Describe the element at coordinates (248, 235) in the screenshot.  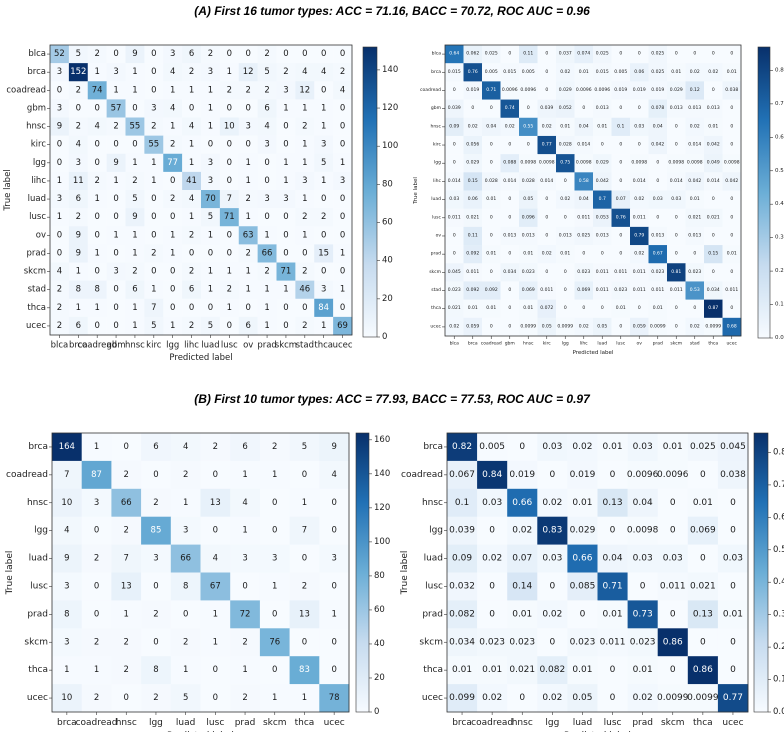
I see `cell-value-label: 63` at that location.